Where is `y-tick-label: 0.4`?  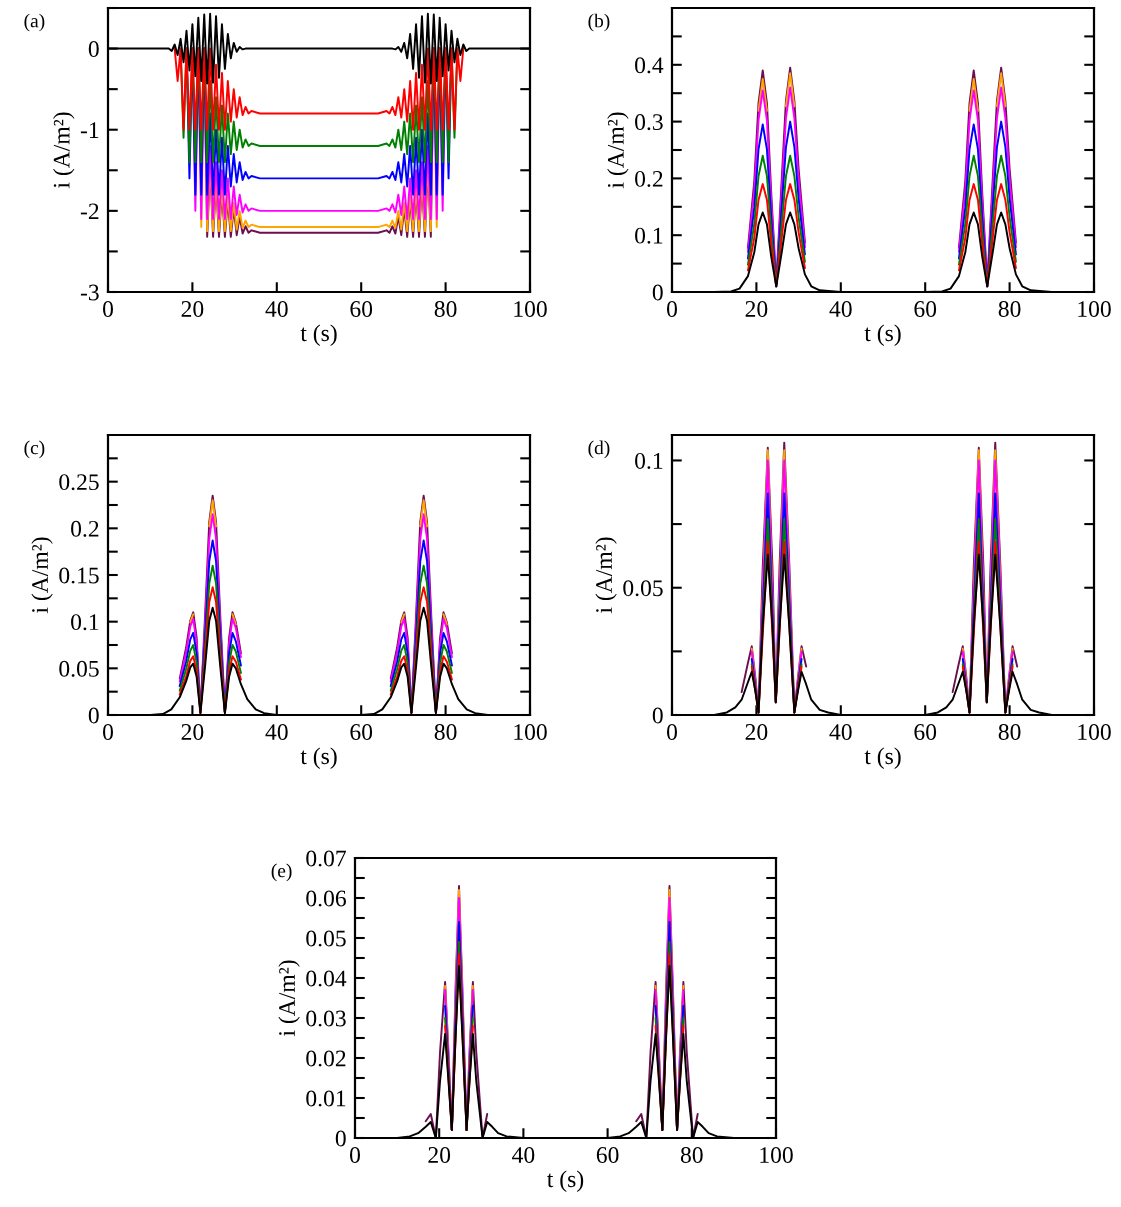 y-tick-label: 0.4 is located at coordinates (649, 65).